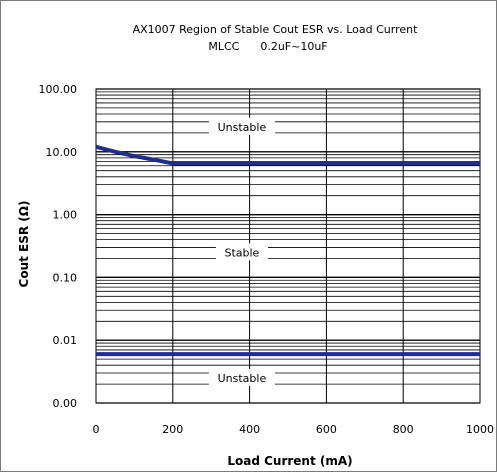  I want to click on y-axis-title: Cout ESR (Ω), so click(24, 244).